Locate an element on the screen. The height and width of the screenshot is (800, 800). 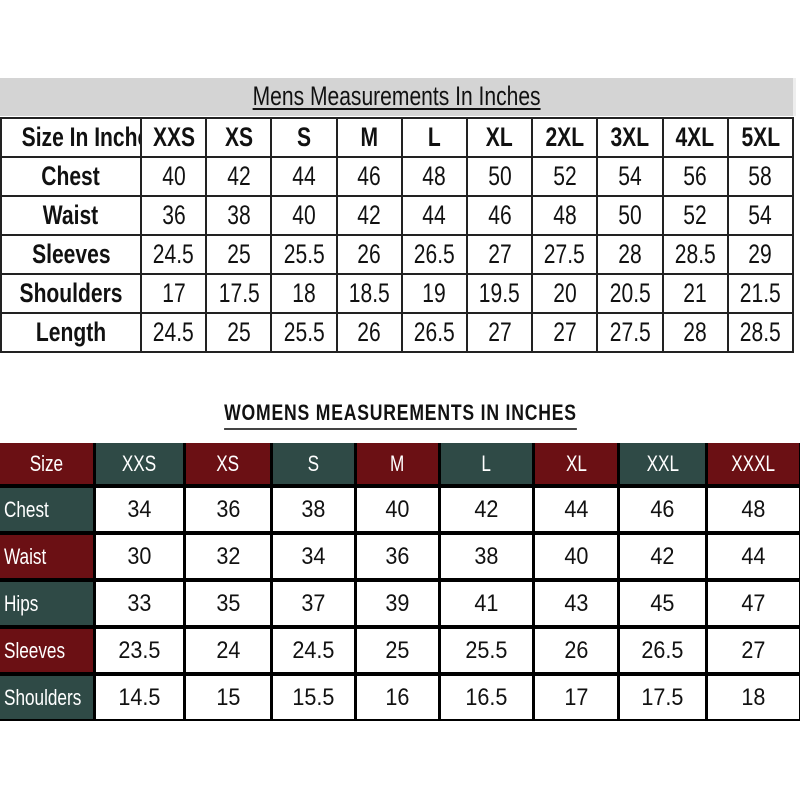
womens-cell: 38 is located at coordinates (486, 556).